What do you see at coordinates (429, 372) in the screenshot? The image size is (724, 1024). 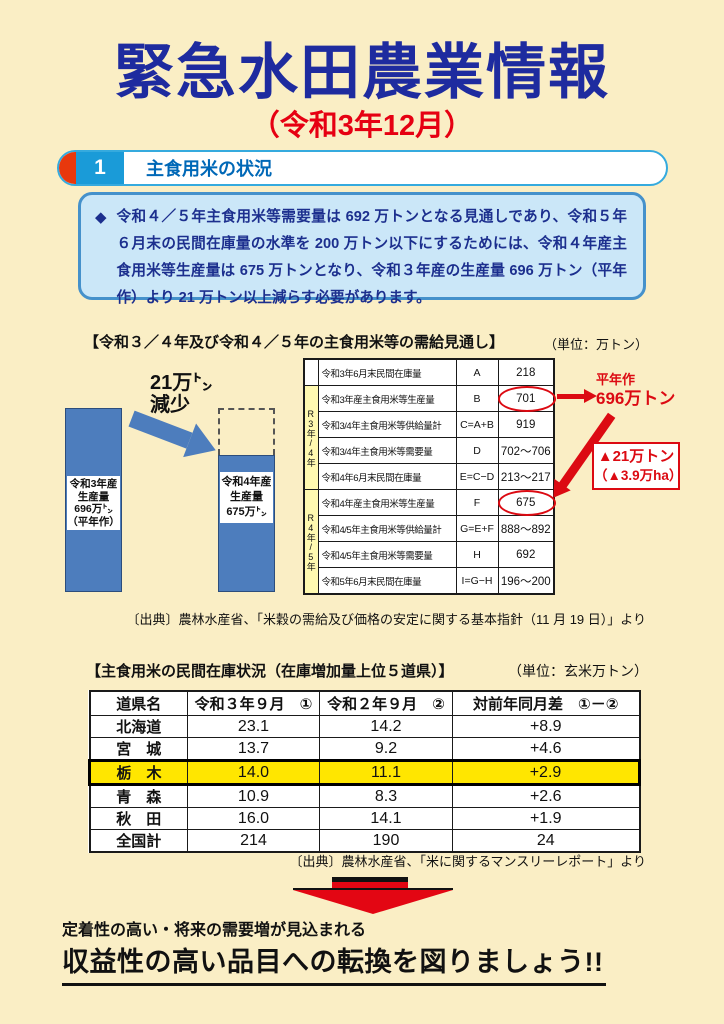 I see `table-row: 令和3年6月末民間在庫量 A 218` at bounding box center [429, 372].